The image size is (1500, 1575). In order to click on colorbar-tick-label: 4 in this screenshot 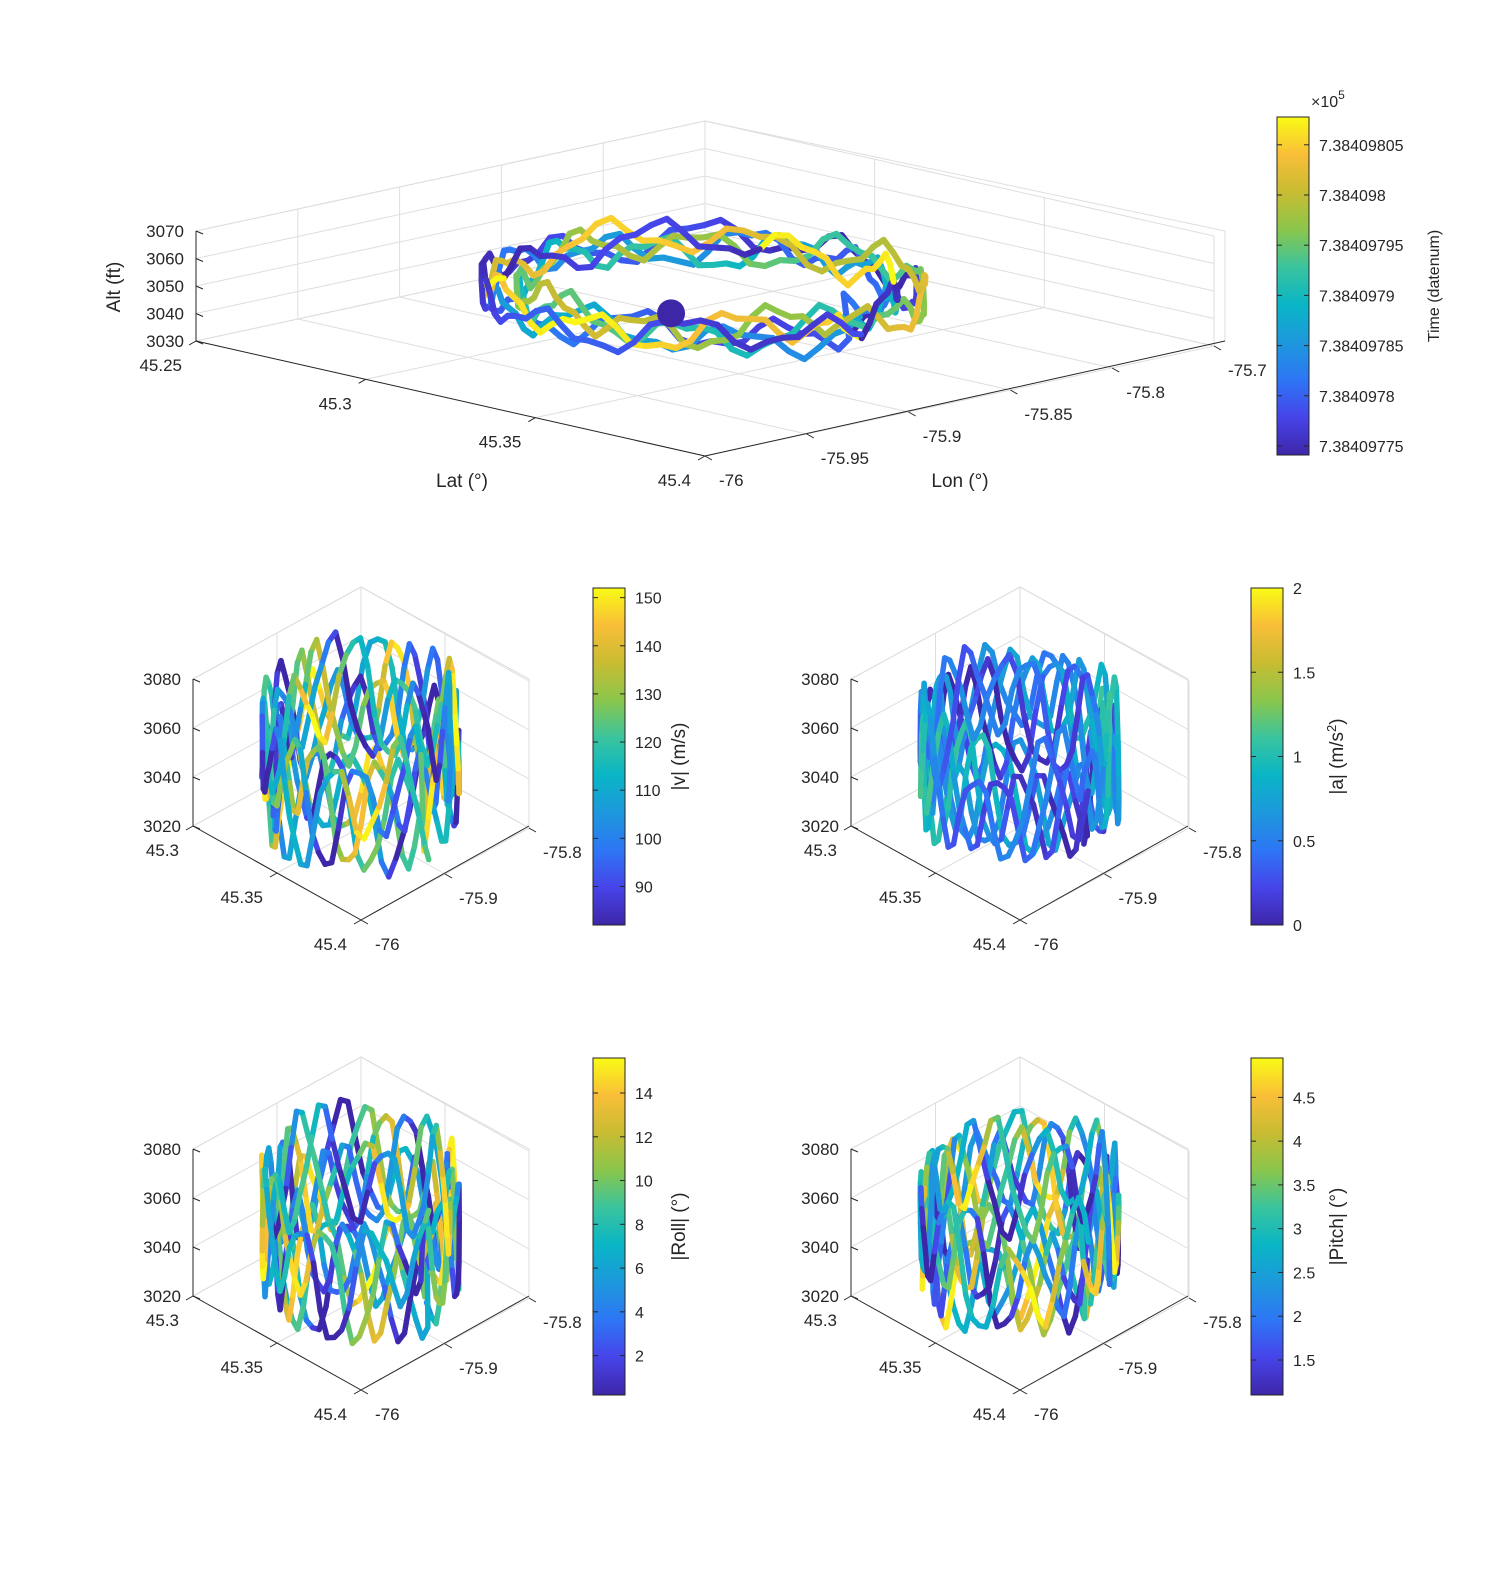, I will do `click(1297, 1142)`.